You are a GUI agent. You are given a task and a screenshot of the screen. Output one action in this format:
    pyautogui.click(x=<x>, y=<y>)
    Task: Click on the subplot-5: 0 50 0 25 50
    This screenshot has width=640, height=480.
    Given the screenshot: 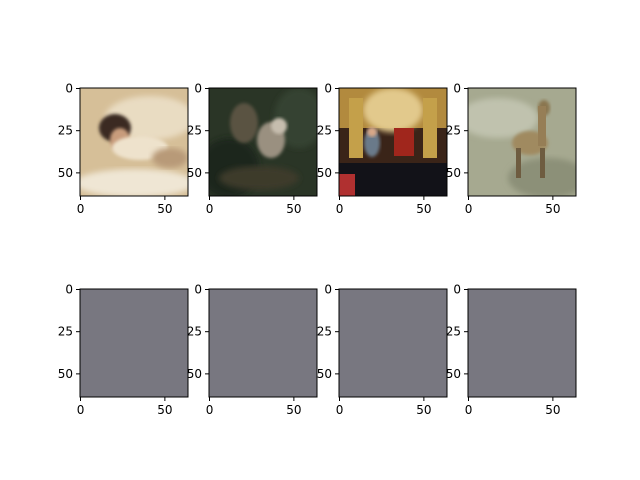 What is the action you would take?
    pyautogui.click(x=123, y=350)
    